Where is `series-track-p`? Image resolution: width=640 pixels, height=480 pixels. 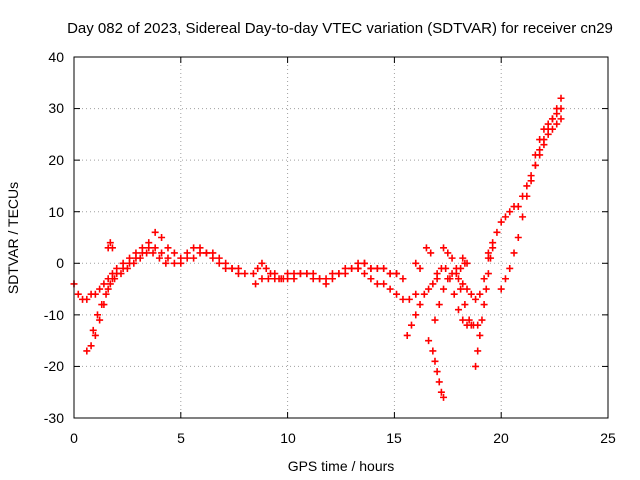 series-track-p is located at coordinates (465, 260).